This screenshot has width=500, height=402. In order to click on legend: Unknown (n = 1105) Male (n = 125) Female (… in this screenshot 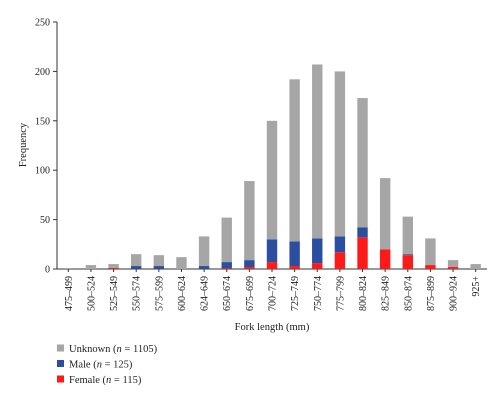, I will do `click(107, 365)`.